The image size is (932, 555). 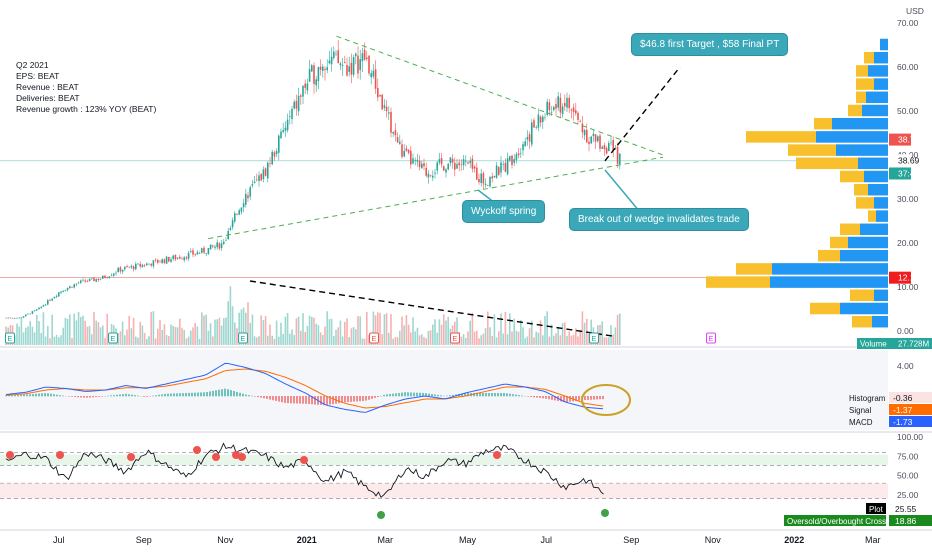 What do you see at coordinates (86, 65) in the screenshot?
I see `note-line: Q2 2021` at bounding box center [86, 65].